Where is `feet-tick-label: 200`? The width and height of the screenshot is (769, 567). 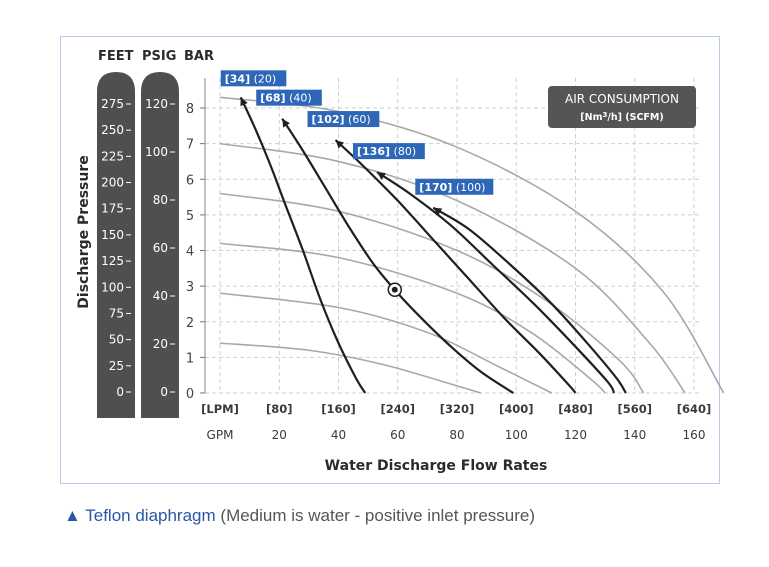
feet-tick-label: 200 is located at coordinates (112, 183).